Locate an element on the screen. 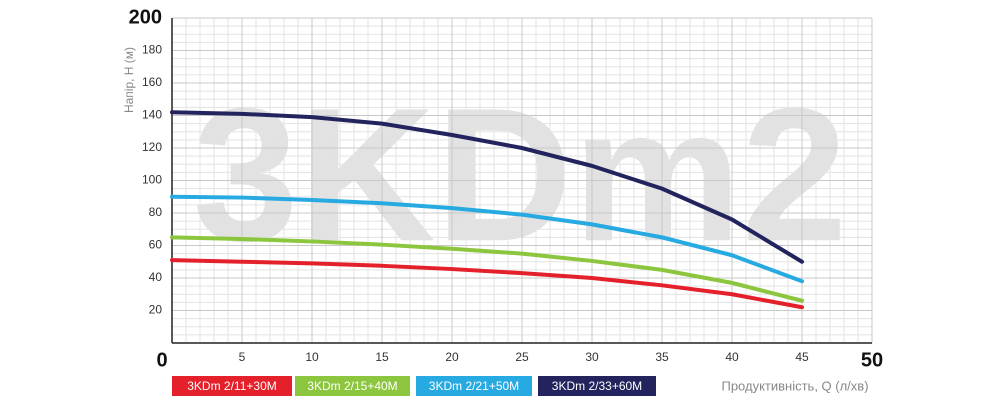  x-tick-label: 15 is located at coordinates (382, 357).